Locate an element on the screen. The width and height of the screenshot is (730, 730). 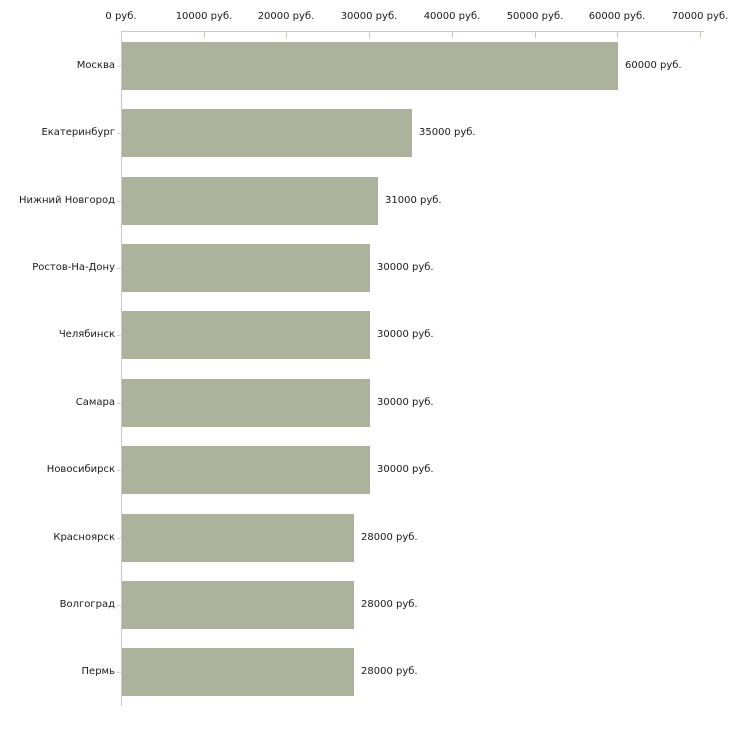
category-label: Челябинск is located at coordinates (86, 334).